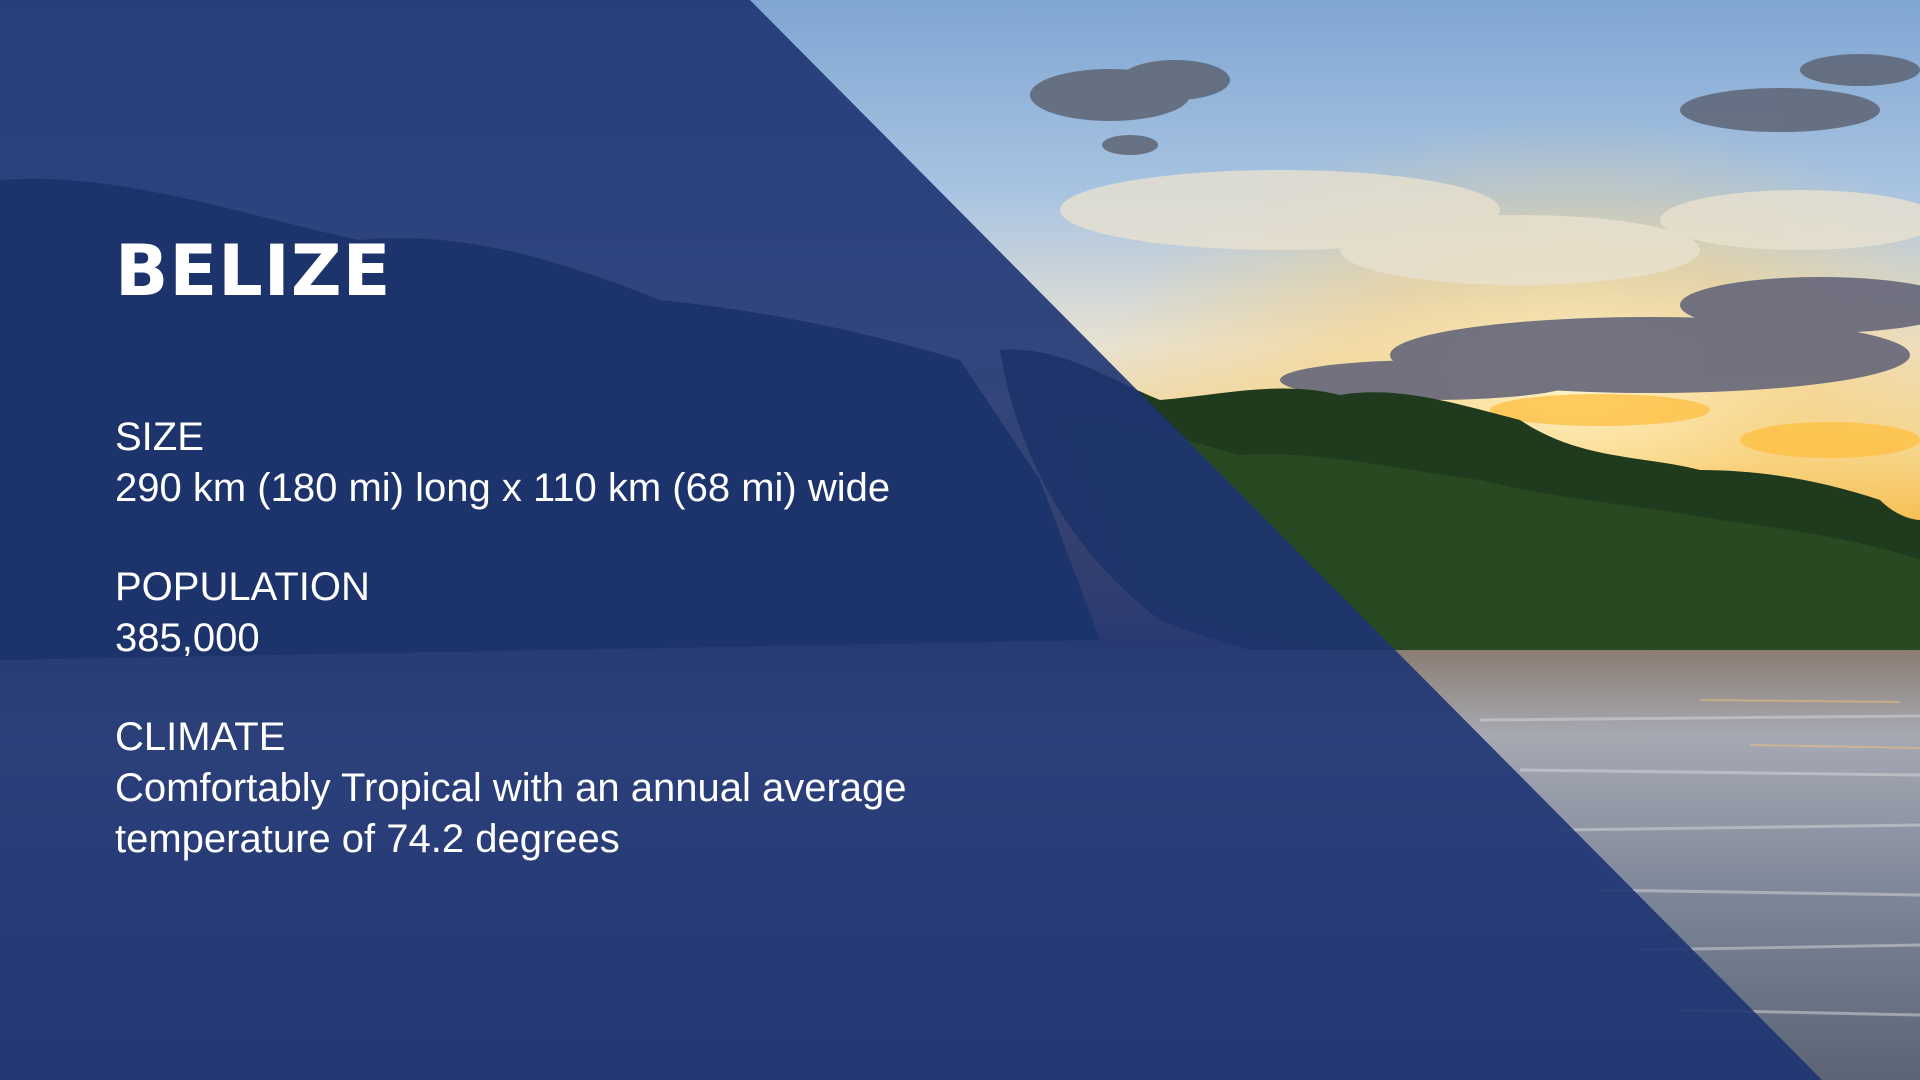 This screenshot has width=1920, height=1080. Describe the element at coordinates (253, 271) in the screenshot. I see `slide-title: BELIZE` at that location.